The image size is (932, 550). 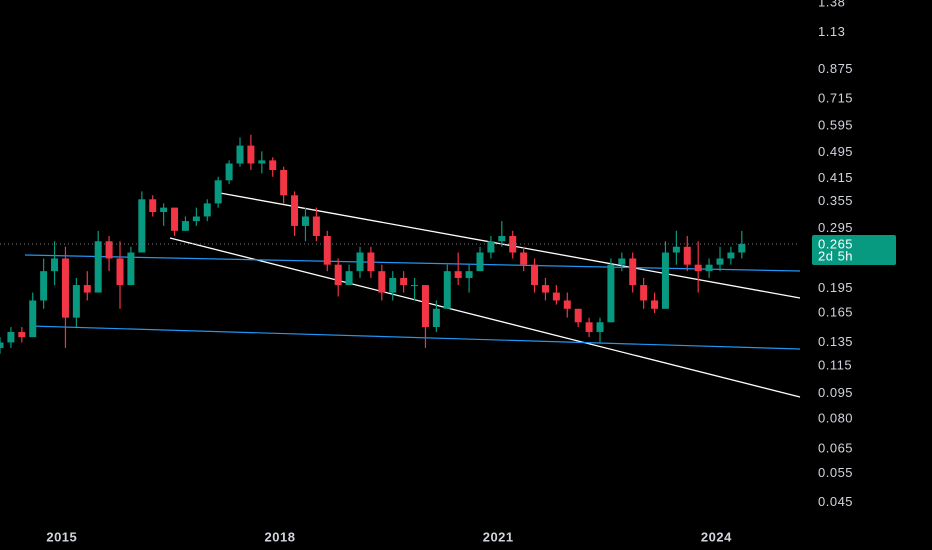 I want to click on y-tick-label: 0.115, so click(x=835, y=364).